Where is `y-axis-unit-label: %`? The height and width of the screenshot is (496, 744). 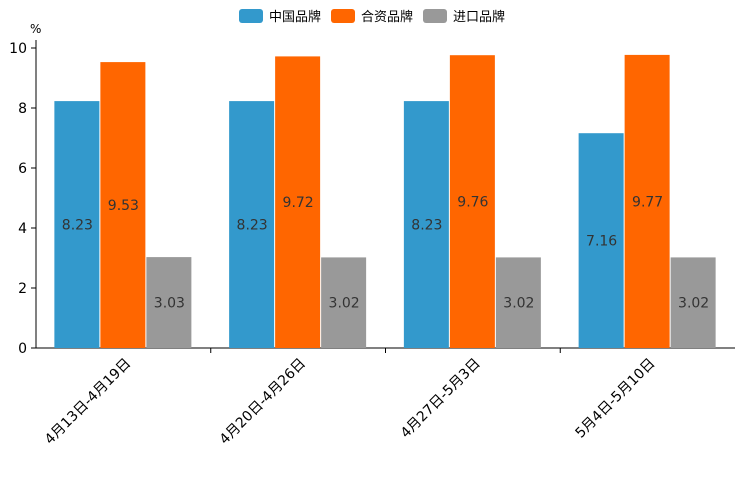
y-axis-unit-label: % is located at coordinates (35, 29).